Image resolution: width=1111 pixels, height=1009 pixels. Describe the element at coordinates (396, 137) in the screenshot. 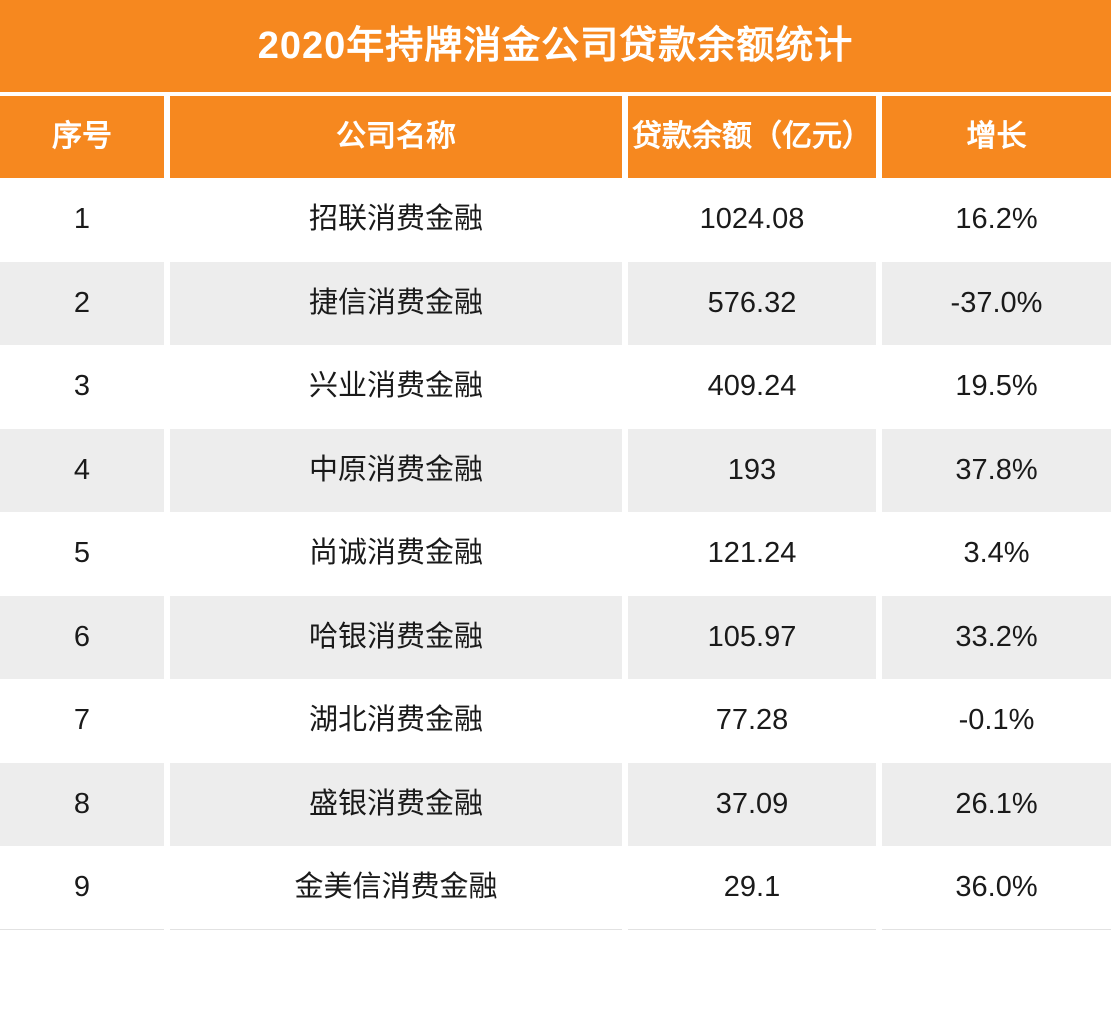

I see `column-header-company: 公司名称` at that location.